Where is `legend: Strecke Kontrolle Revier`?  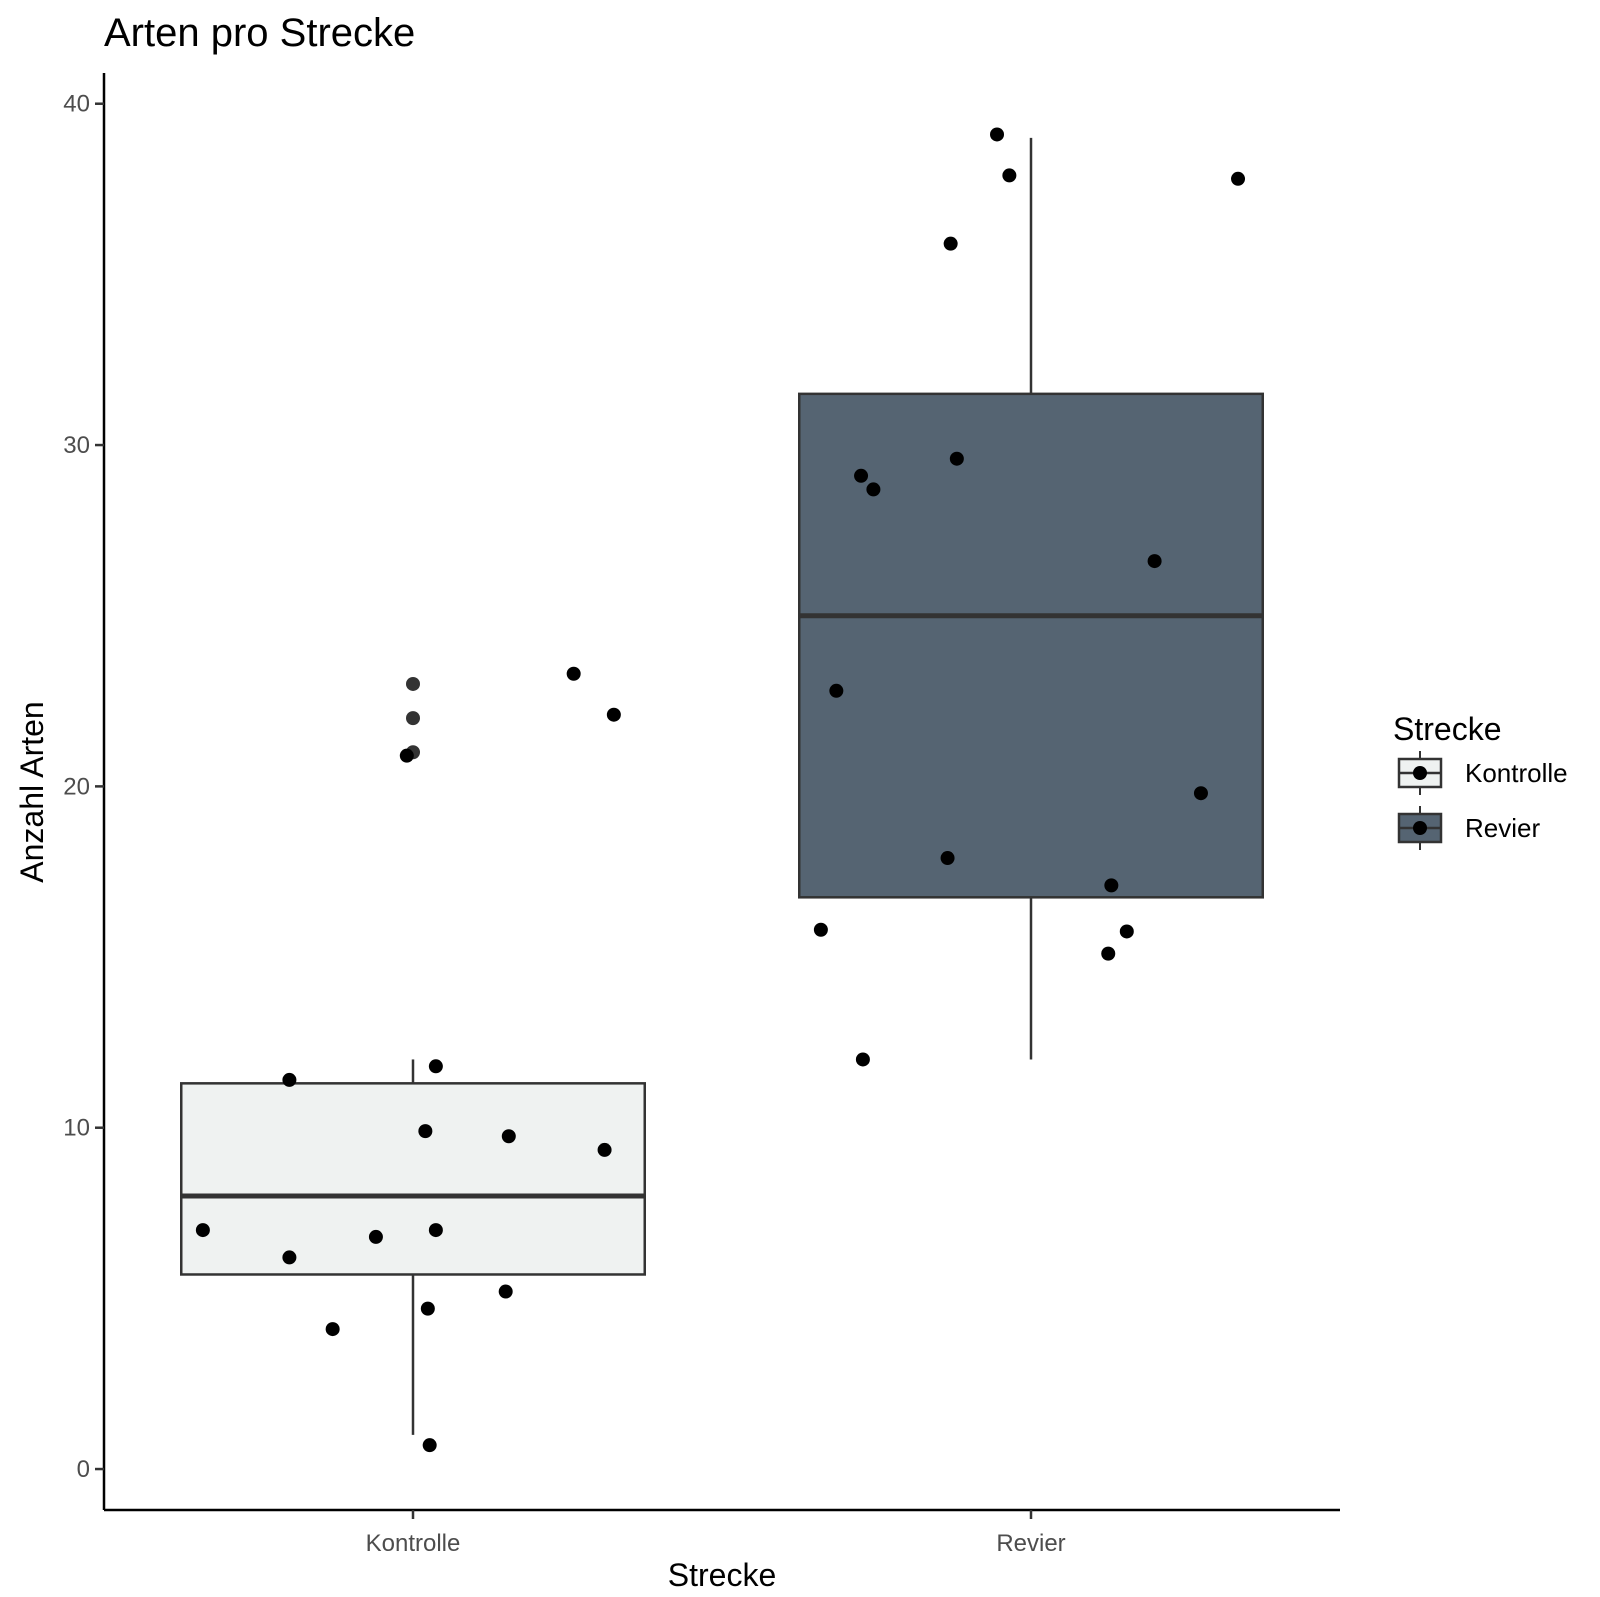
legend: Strecke Kontrolle Revier is located at coordinates (1480, 780).